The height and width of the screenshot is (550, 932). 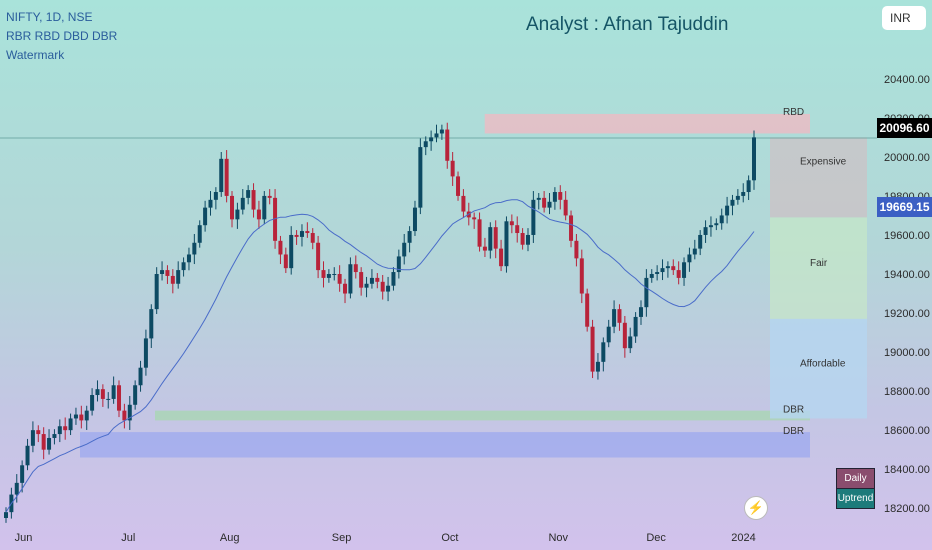 I want to click on x-axis-tick: 2024, so click(x=743, y=538).